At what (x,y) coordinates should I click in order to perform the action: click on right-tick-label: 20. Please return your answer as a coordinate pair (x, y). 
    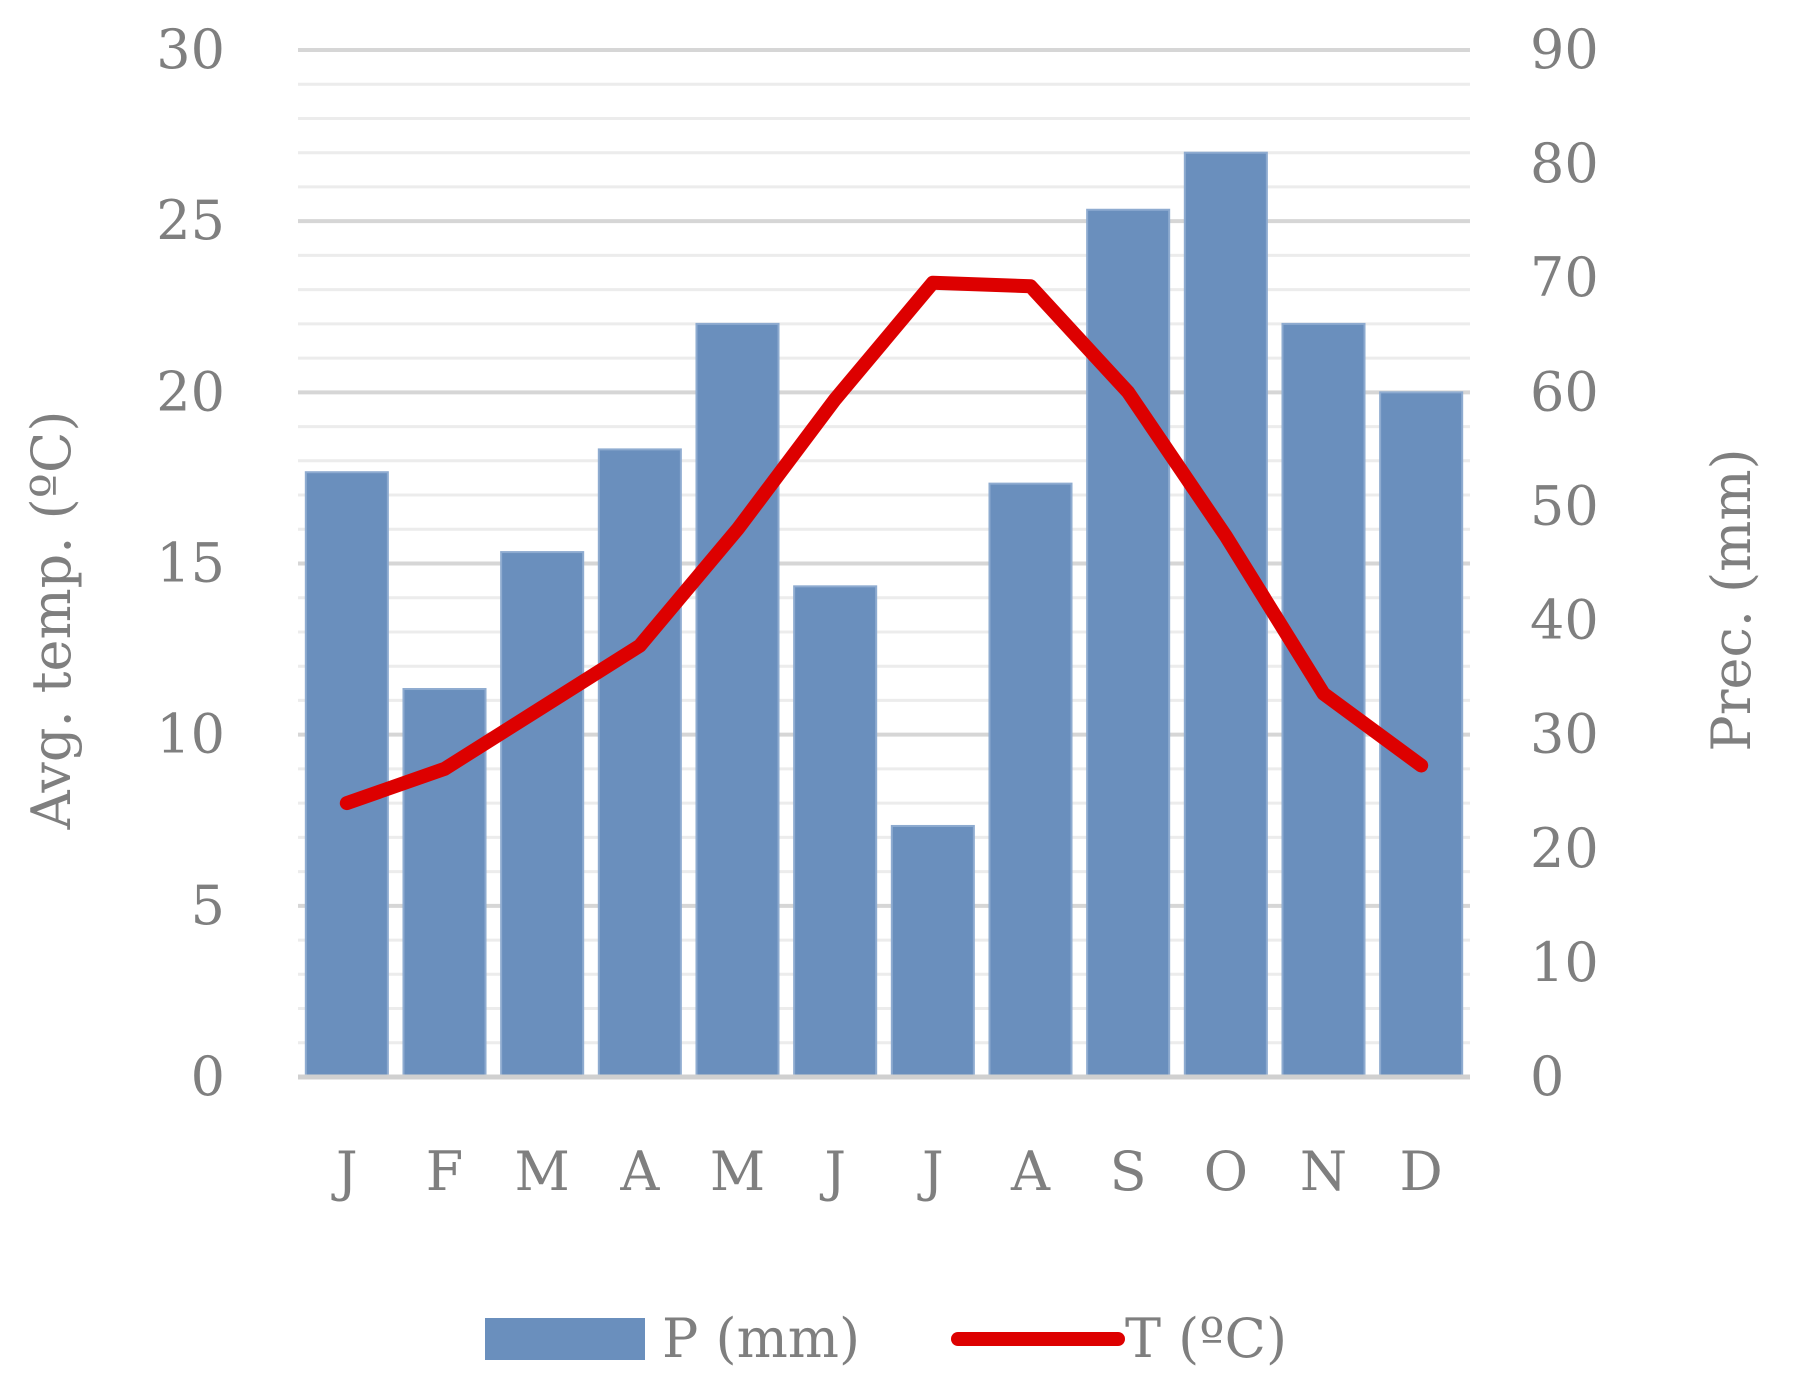
    Looking at the image, I should click on (1564, 848).